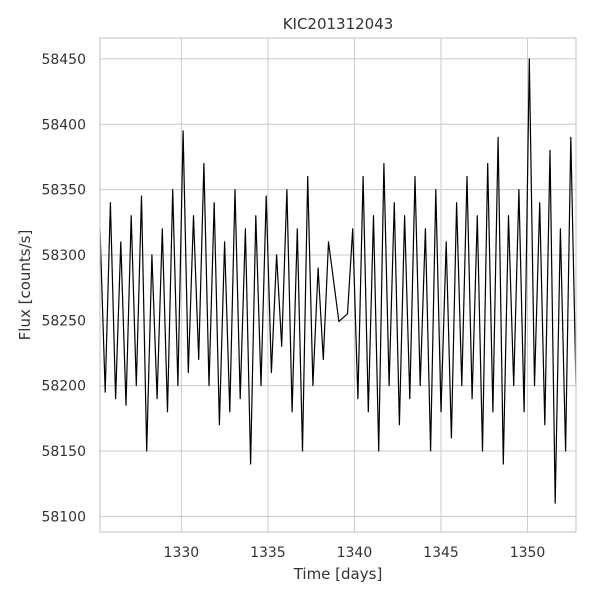  Describe the element at coordinates (182, 553) in the screenshot. I see `x-tick-label: 1330` at that location.